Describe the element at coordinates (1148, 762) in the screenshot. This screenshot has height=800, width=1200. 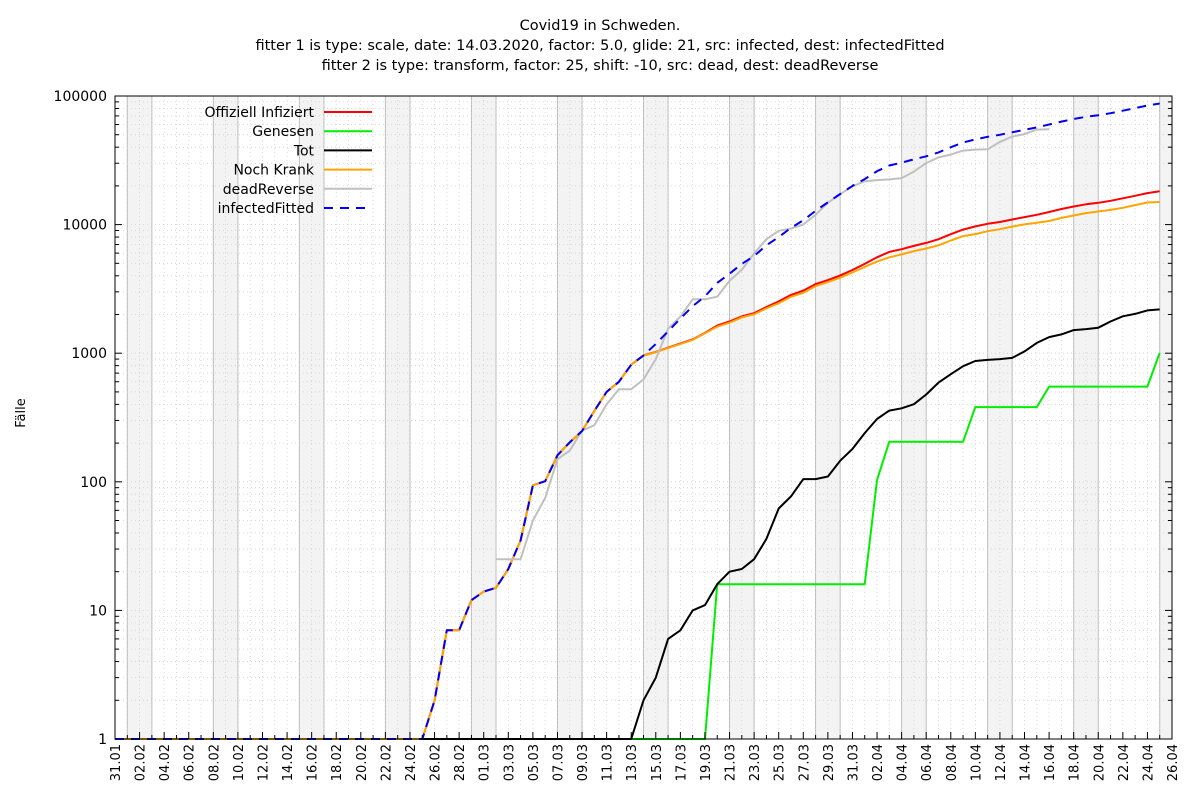
I see `x-tick-label: 24.04` at that location.